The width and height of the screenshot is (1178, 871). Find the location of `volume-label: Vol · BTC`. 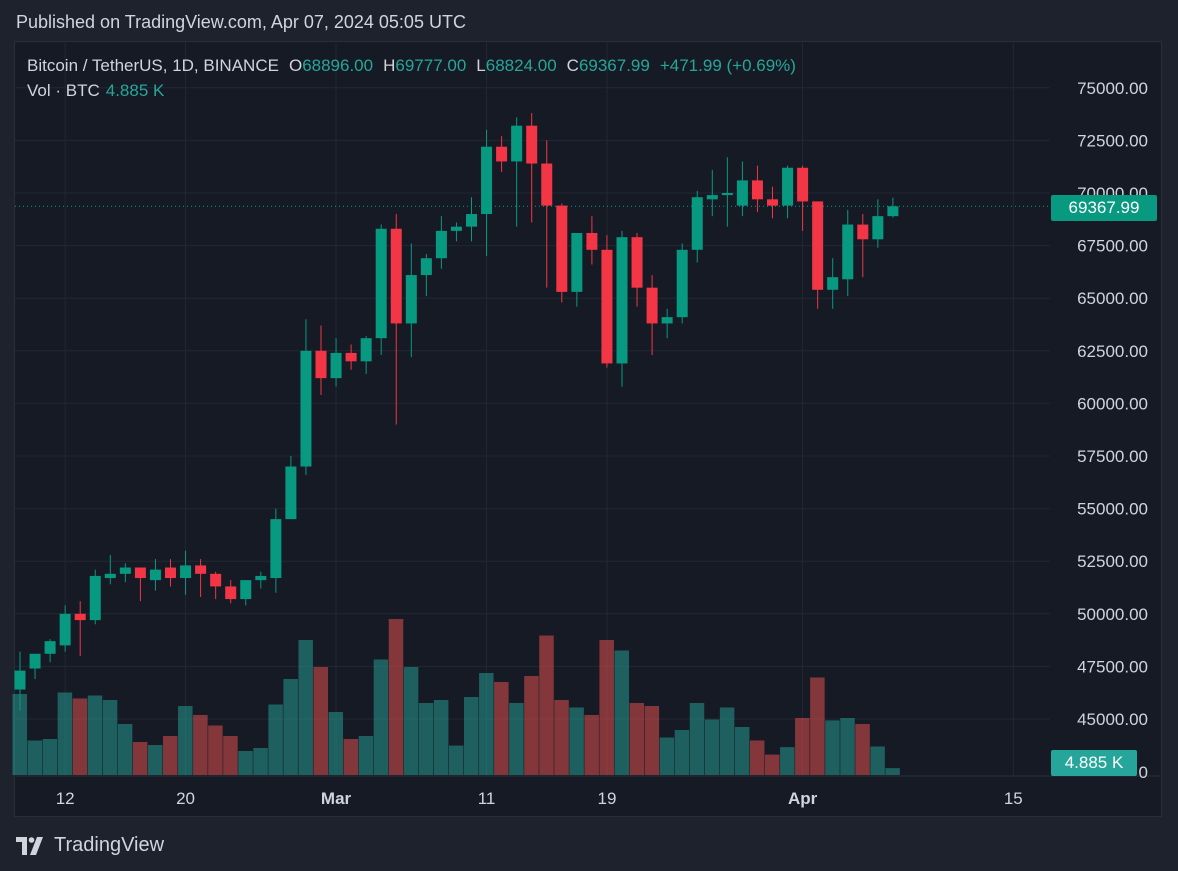

volume-label: Vol · BTC is located at coordinates (63, 90).